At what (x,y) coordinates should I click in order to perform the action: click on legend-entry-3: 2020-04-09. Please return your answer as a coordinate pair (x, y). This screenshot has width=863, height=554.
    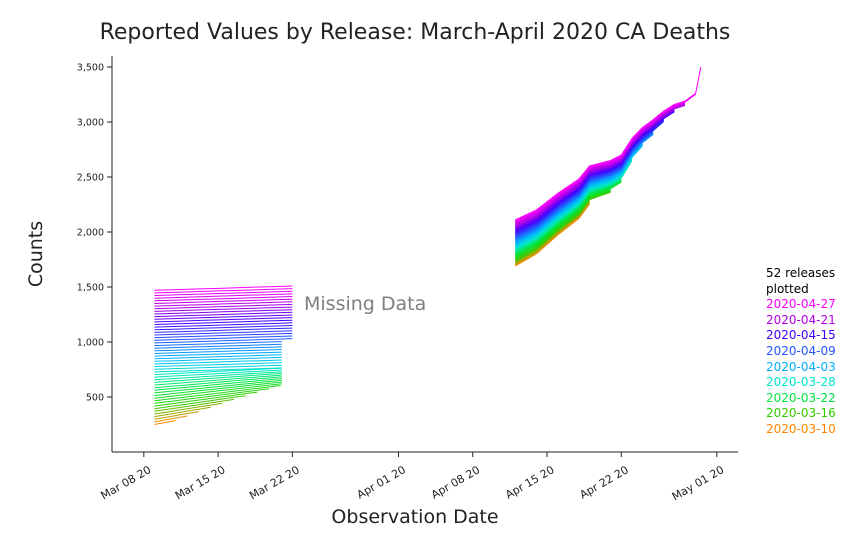
    Looking at the image, I should click on (801, 350).